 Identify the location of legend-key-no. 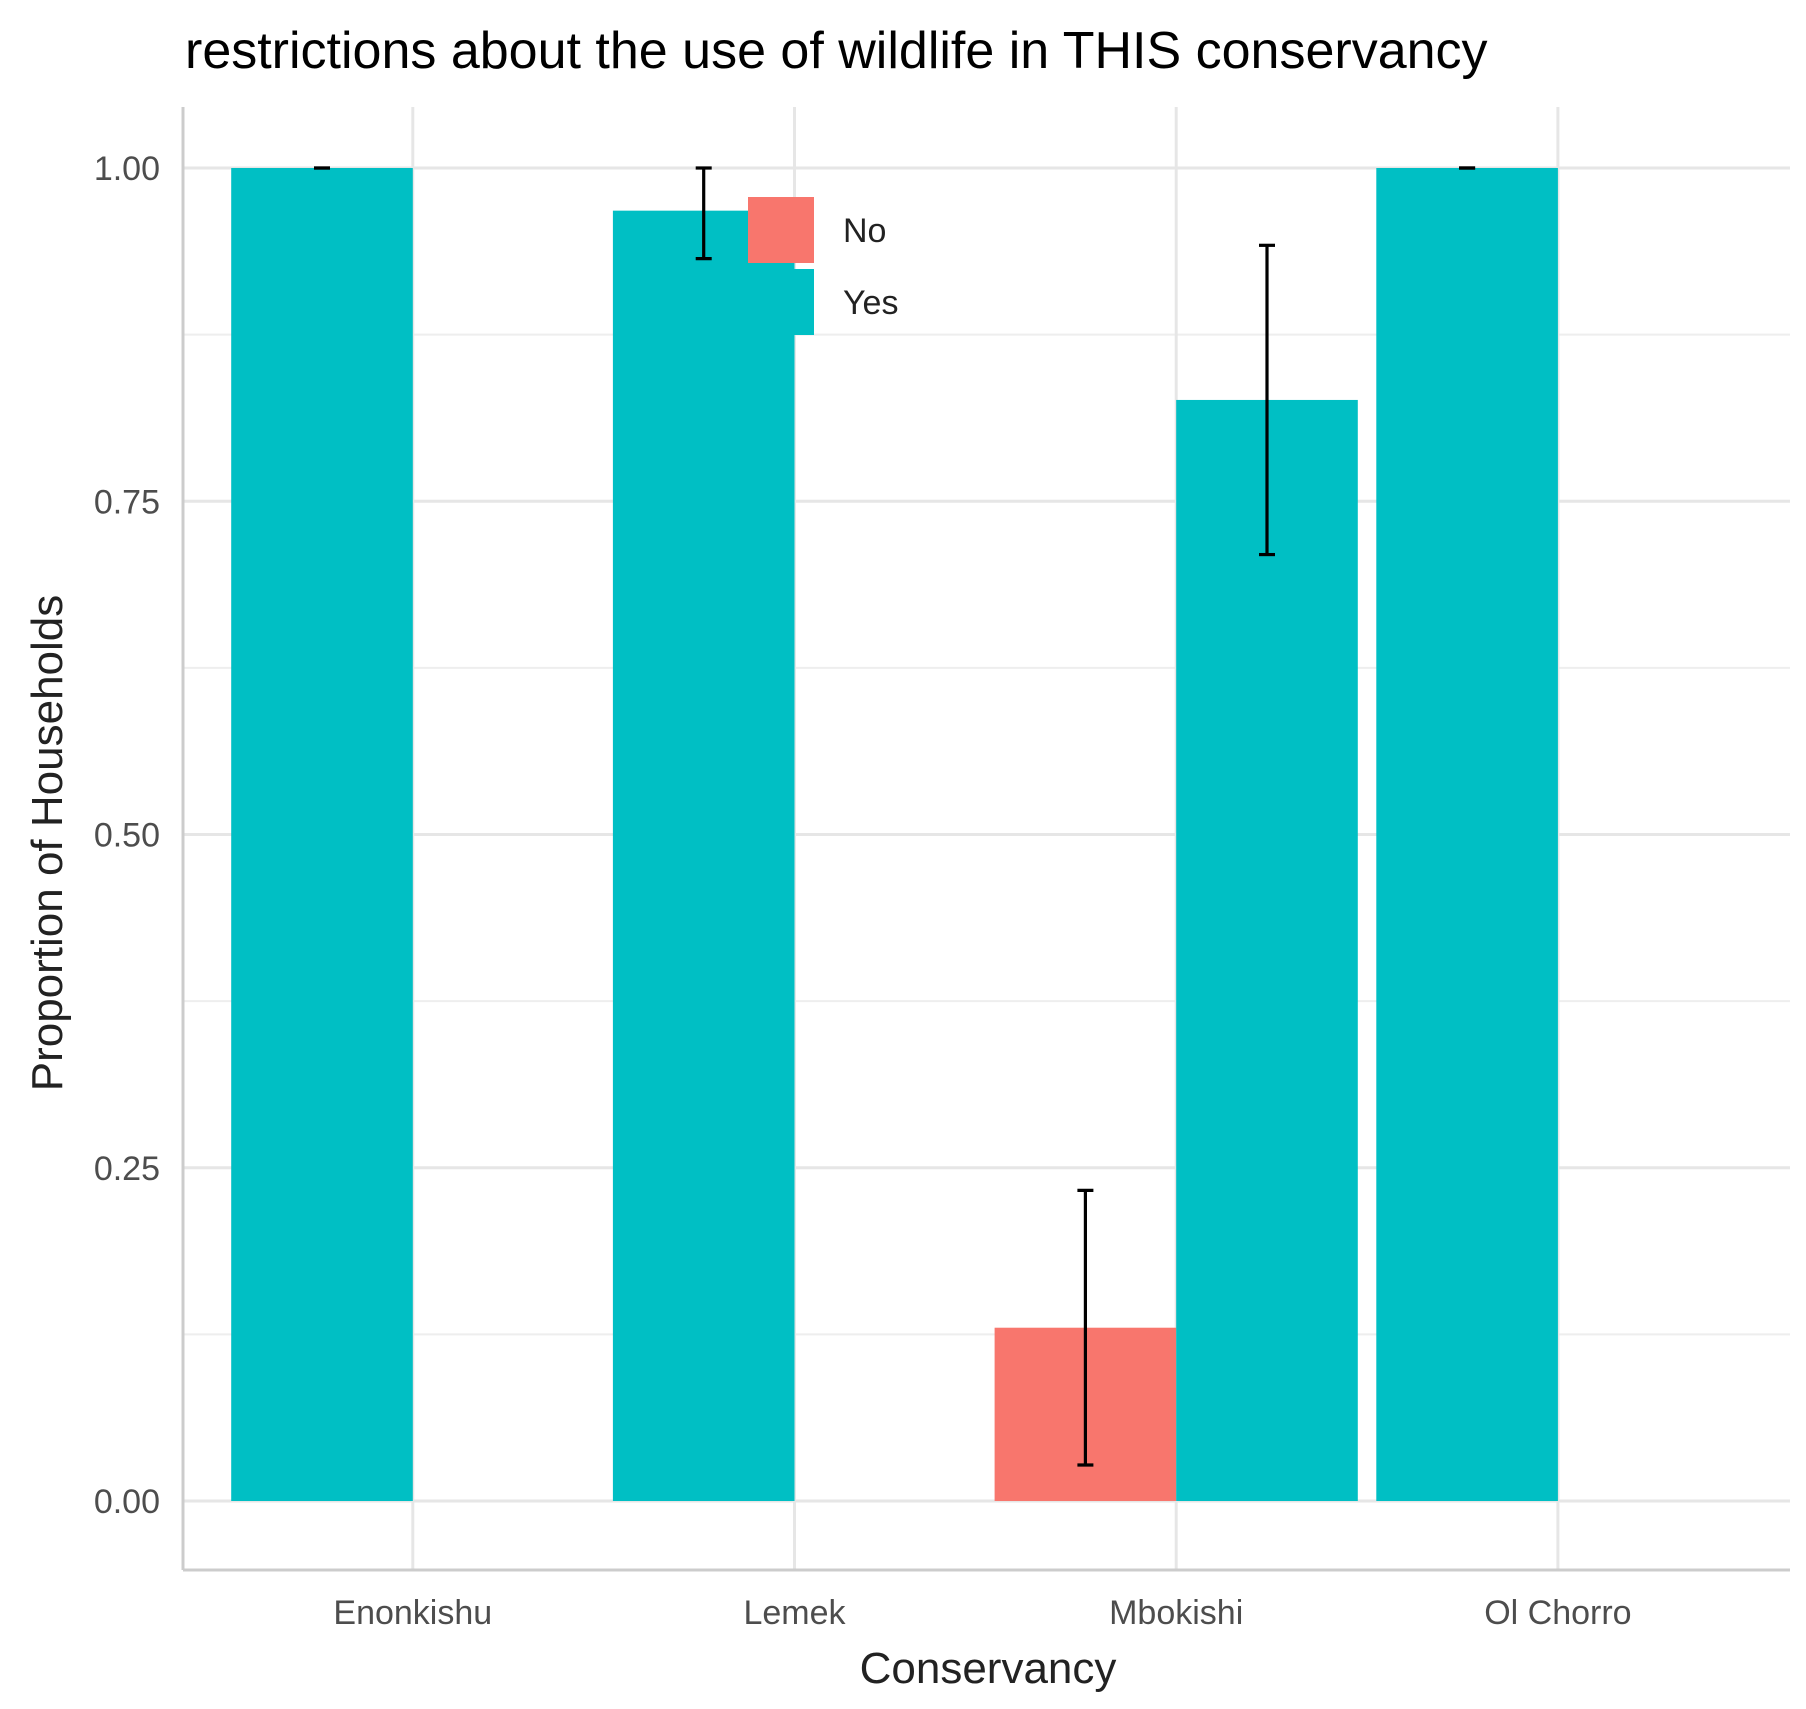
(781, 230).